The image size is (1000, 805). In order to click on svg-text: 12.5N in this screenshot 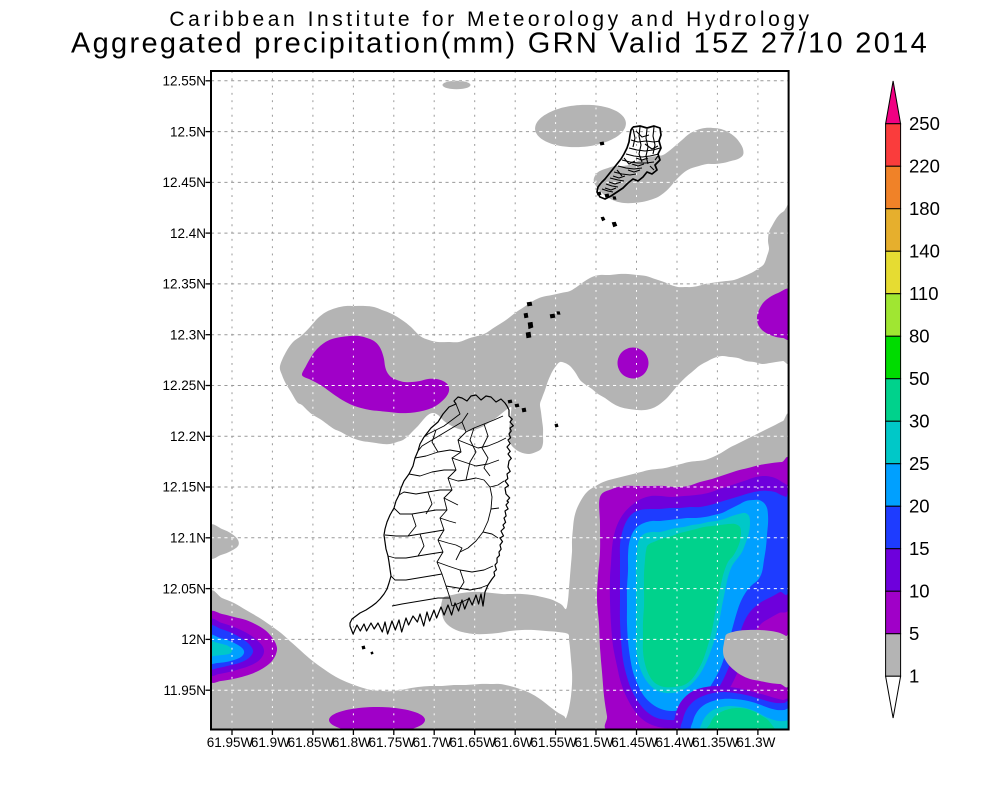, I will do `click(188, 131)`.